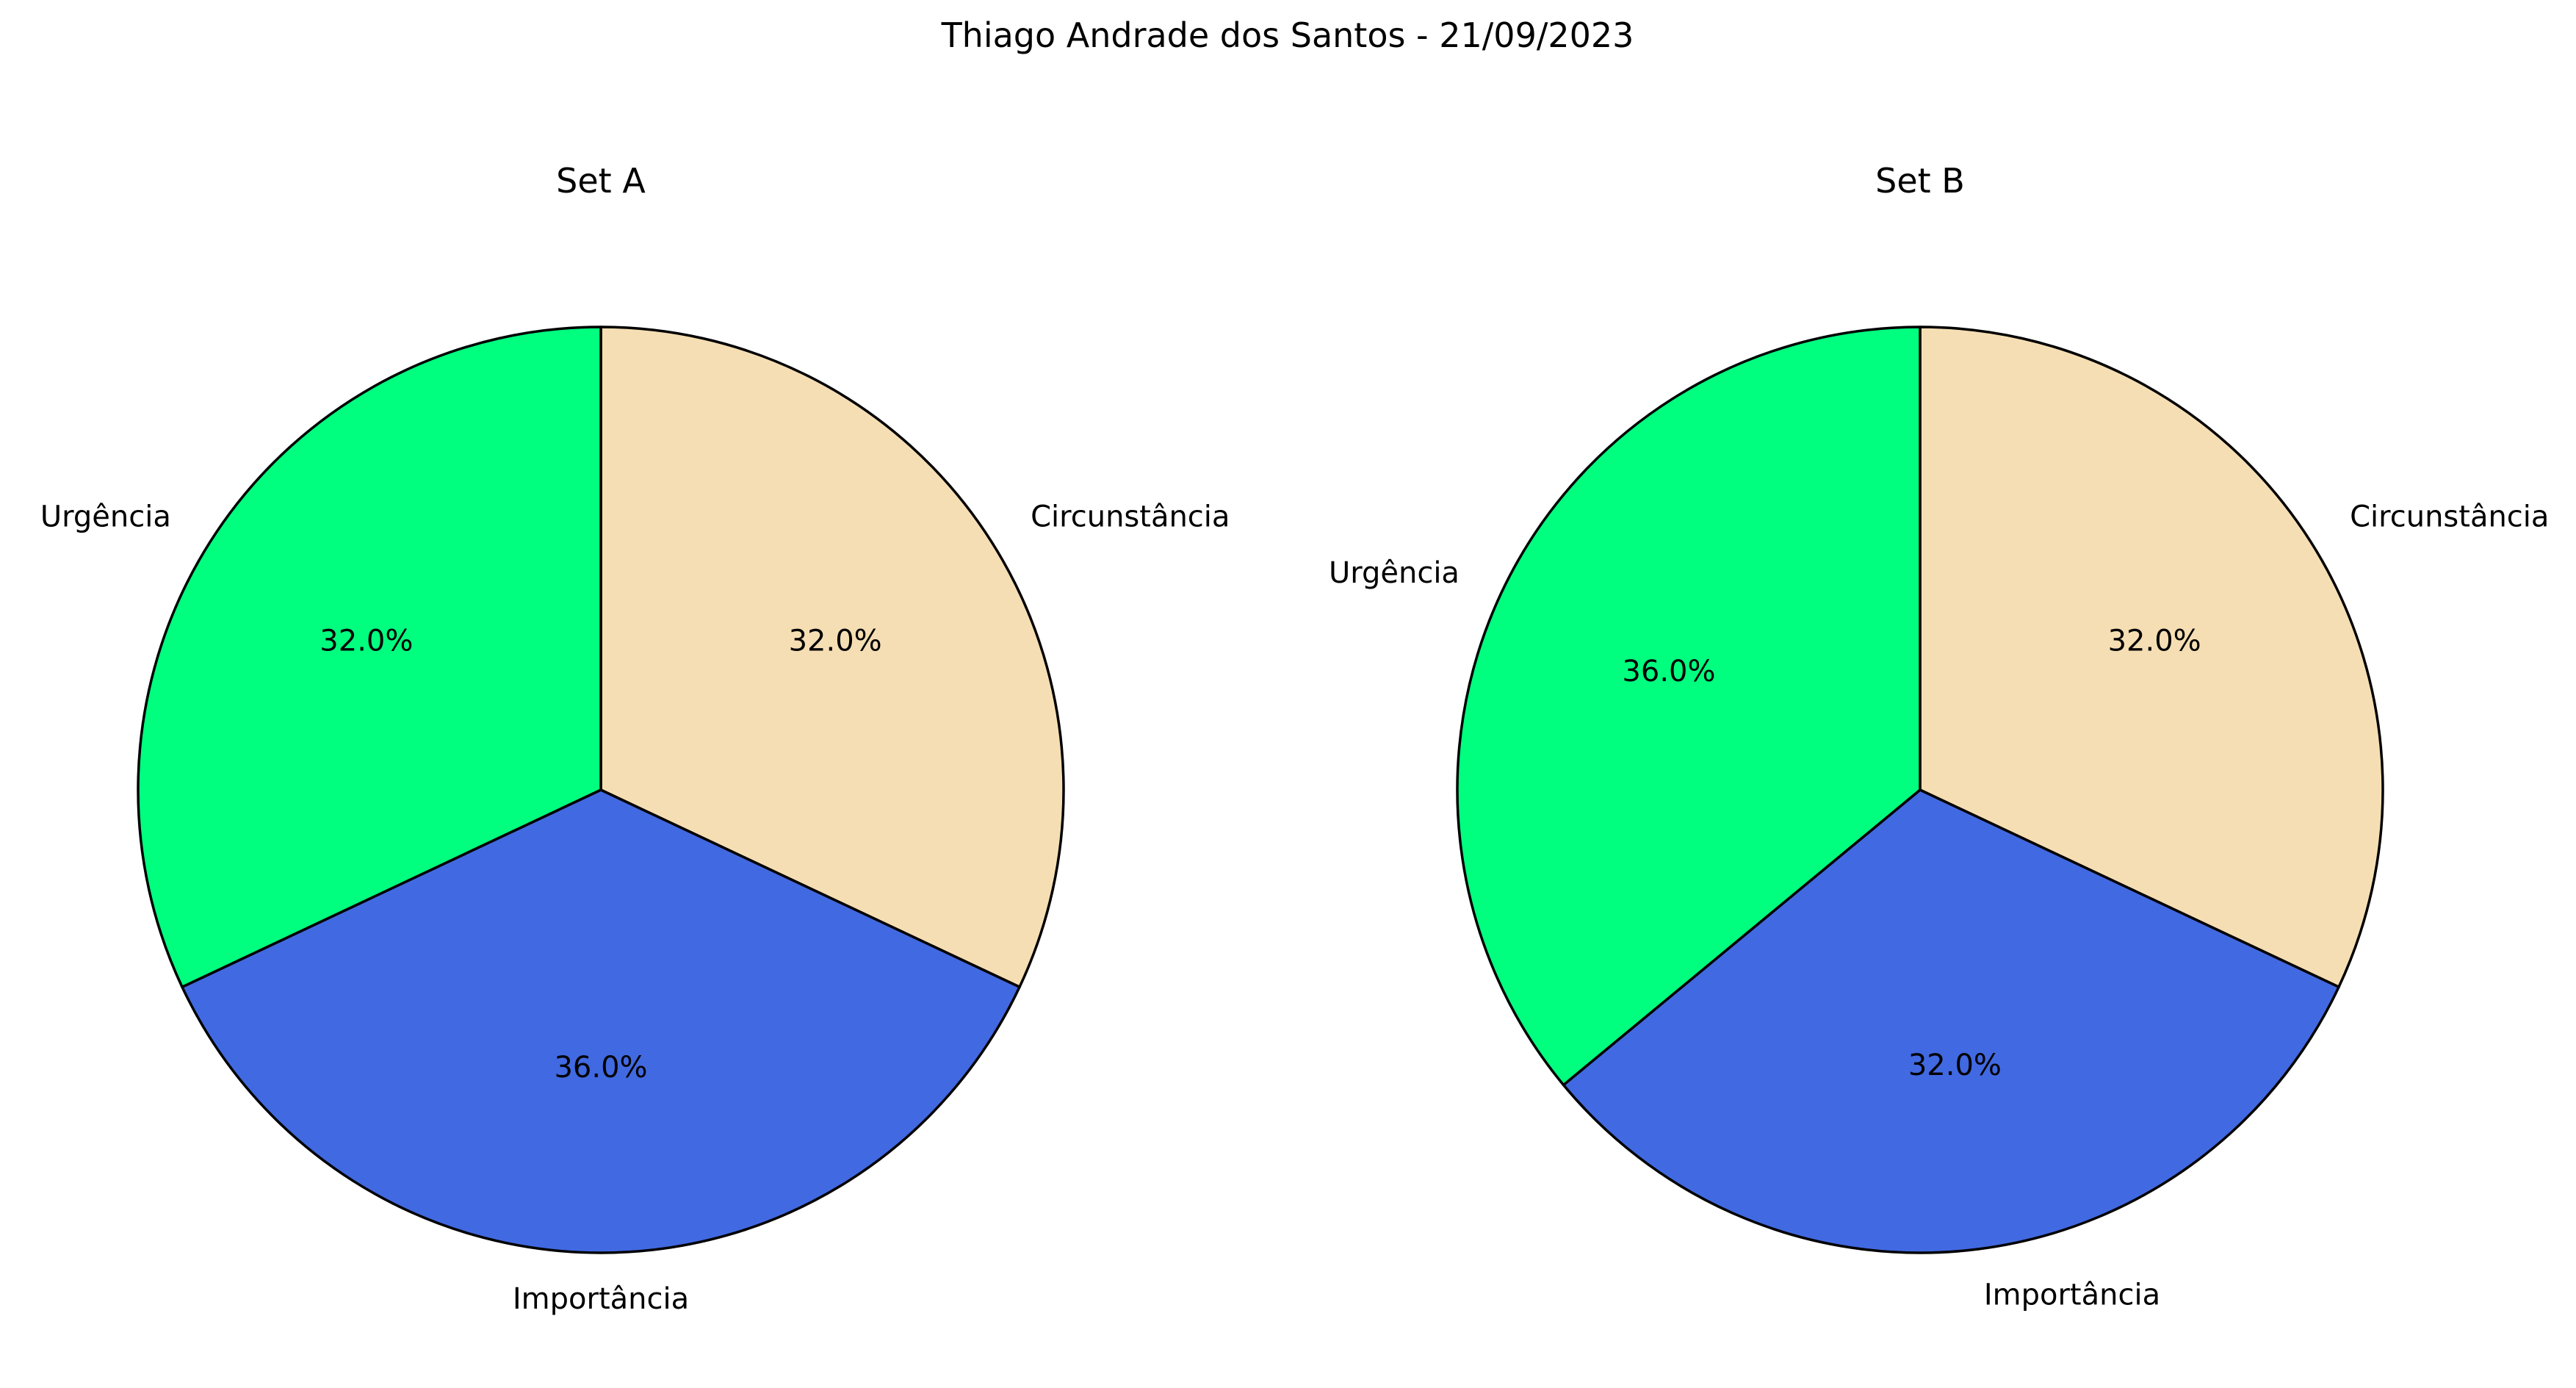 This screenshot has height=1388, width=2576. I want to click on pct-label-urgencia: 32.0%, so click(366, 641).